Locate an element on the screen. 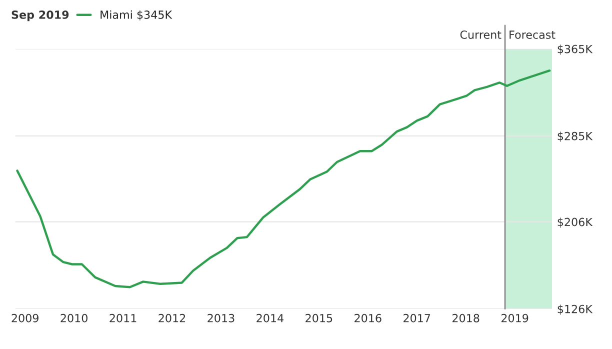  ref-line-label: Current is located at coordinates (481, 34).